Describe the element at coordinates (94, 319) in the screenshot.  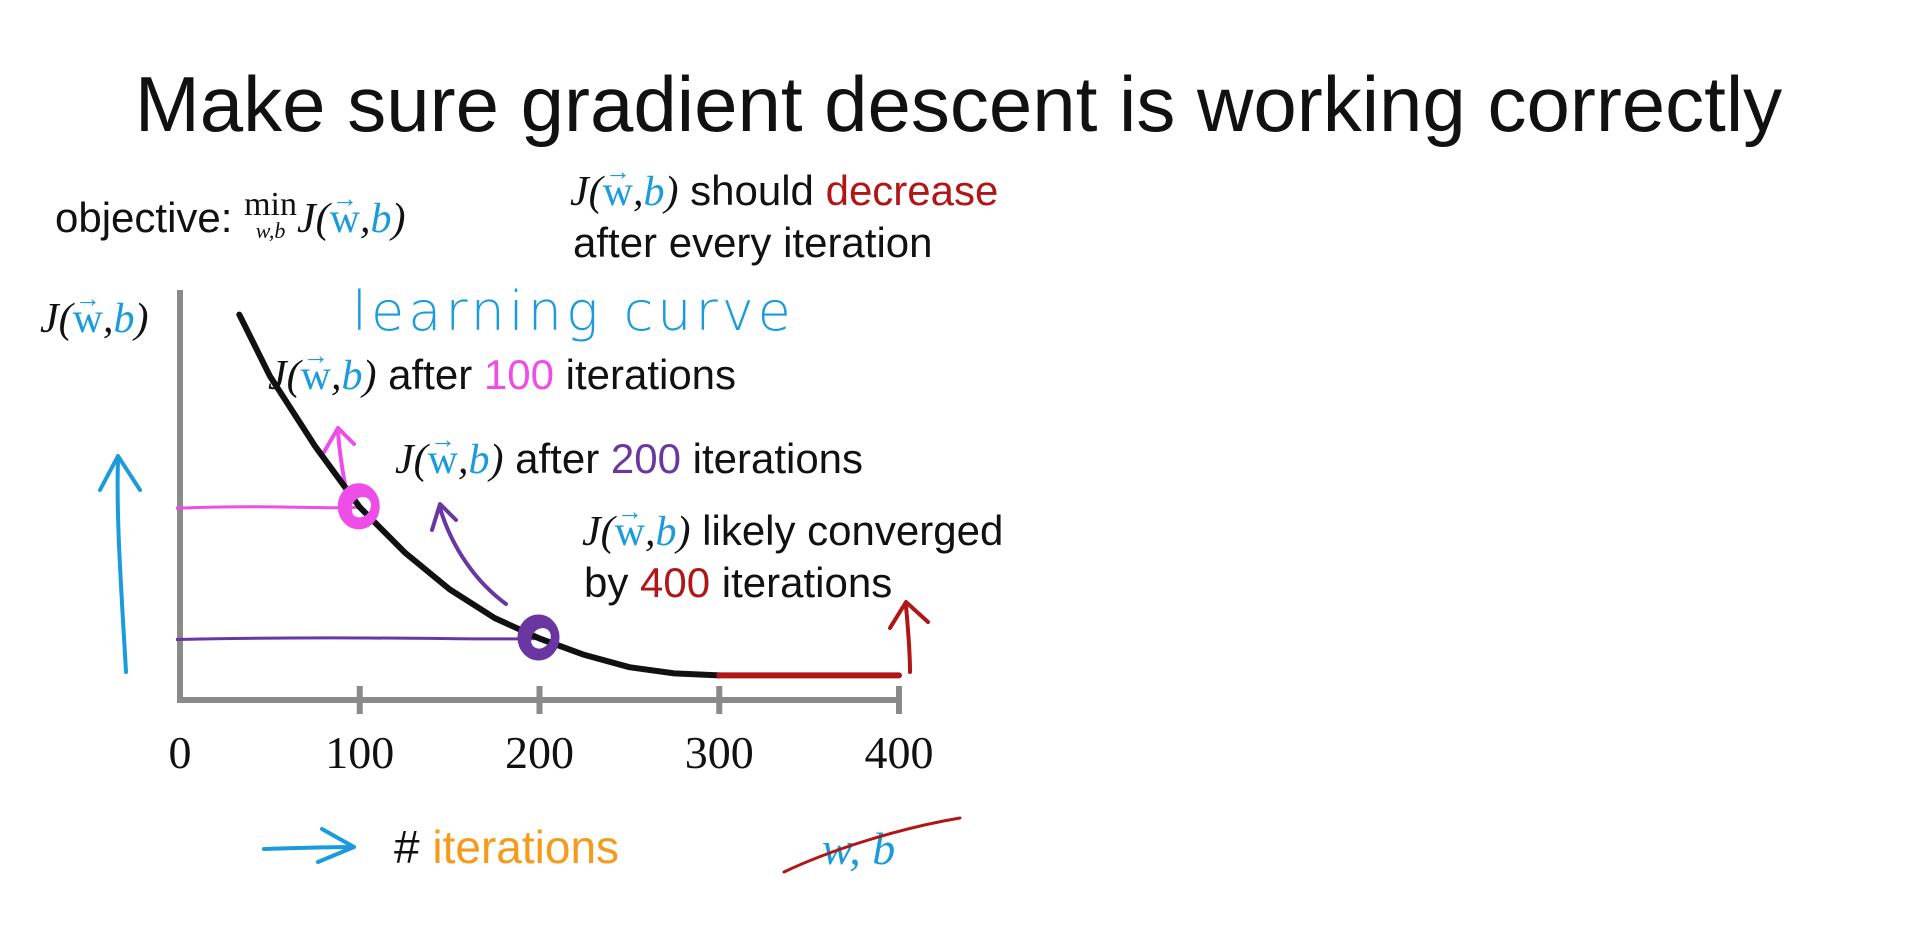
I see `y-axis-label: J(w,b)` at that location.